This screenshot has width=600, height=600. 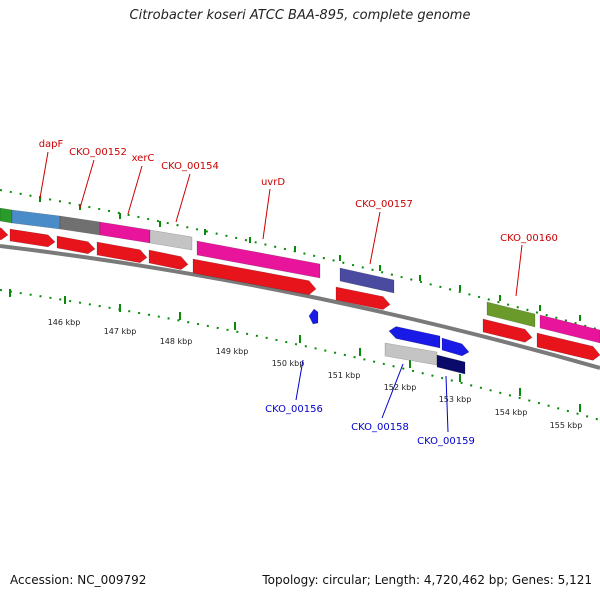 What do you see at coordinates (6, 215) in the screenshot?
I see `feature-block-green` at bounding box center [6, 215].